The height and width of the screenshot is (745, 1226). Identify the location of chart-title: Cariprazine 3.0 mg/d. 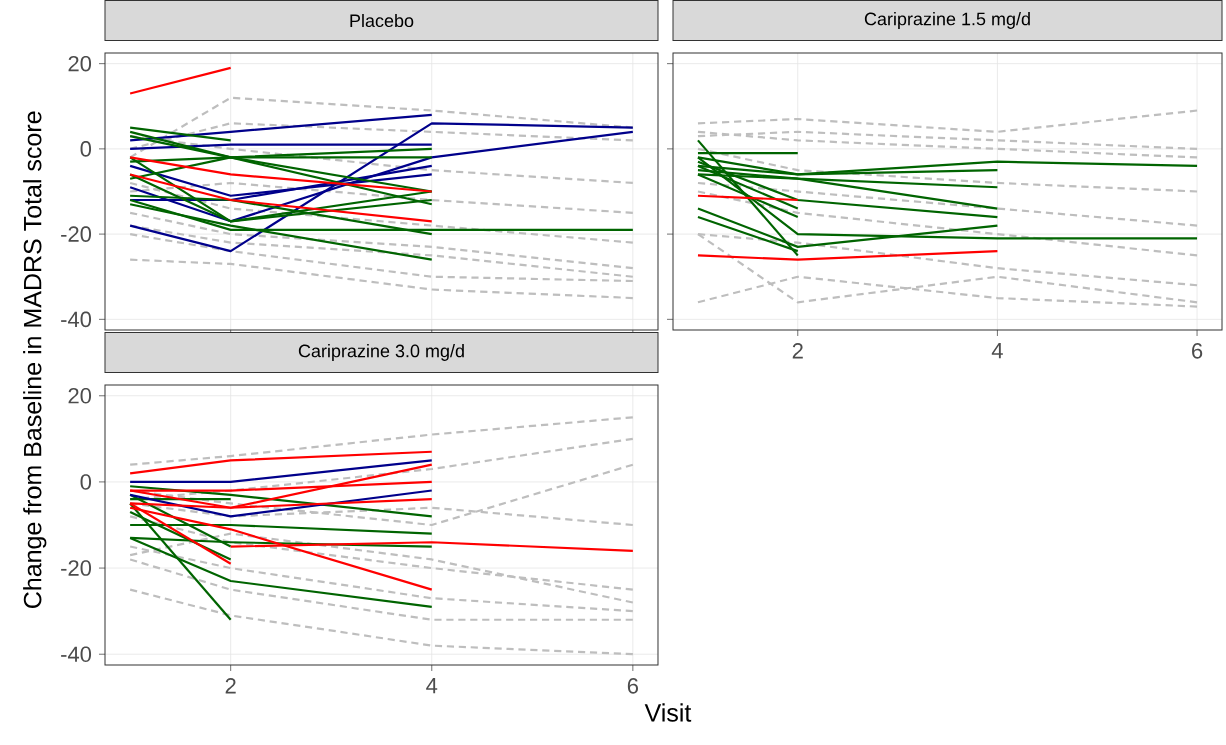
(381, 352).